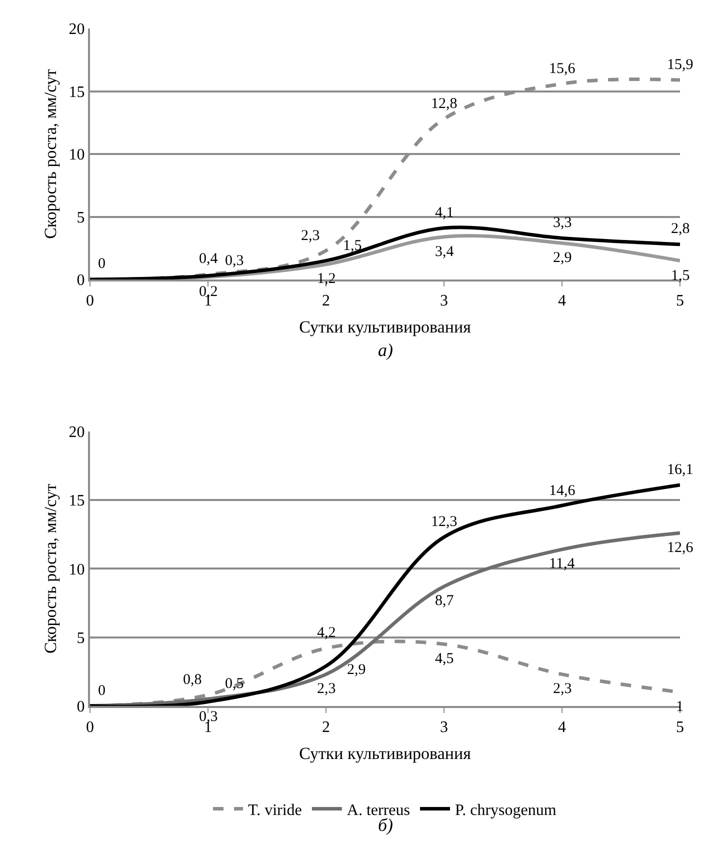 This screenshot has height=858, width=722. Describe the element at coordinates (444, 659) in the screenshot. I see `data-label: 4,5` at that location.